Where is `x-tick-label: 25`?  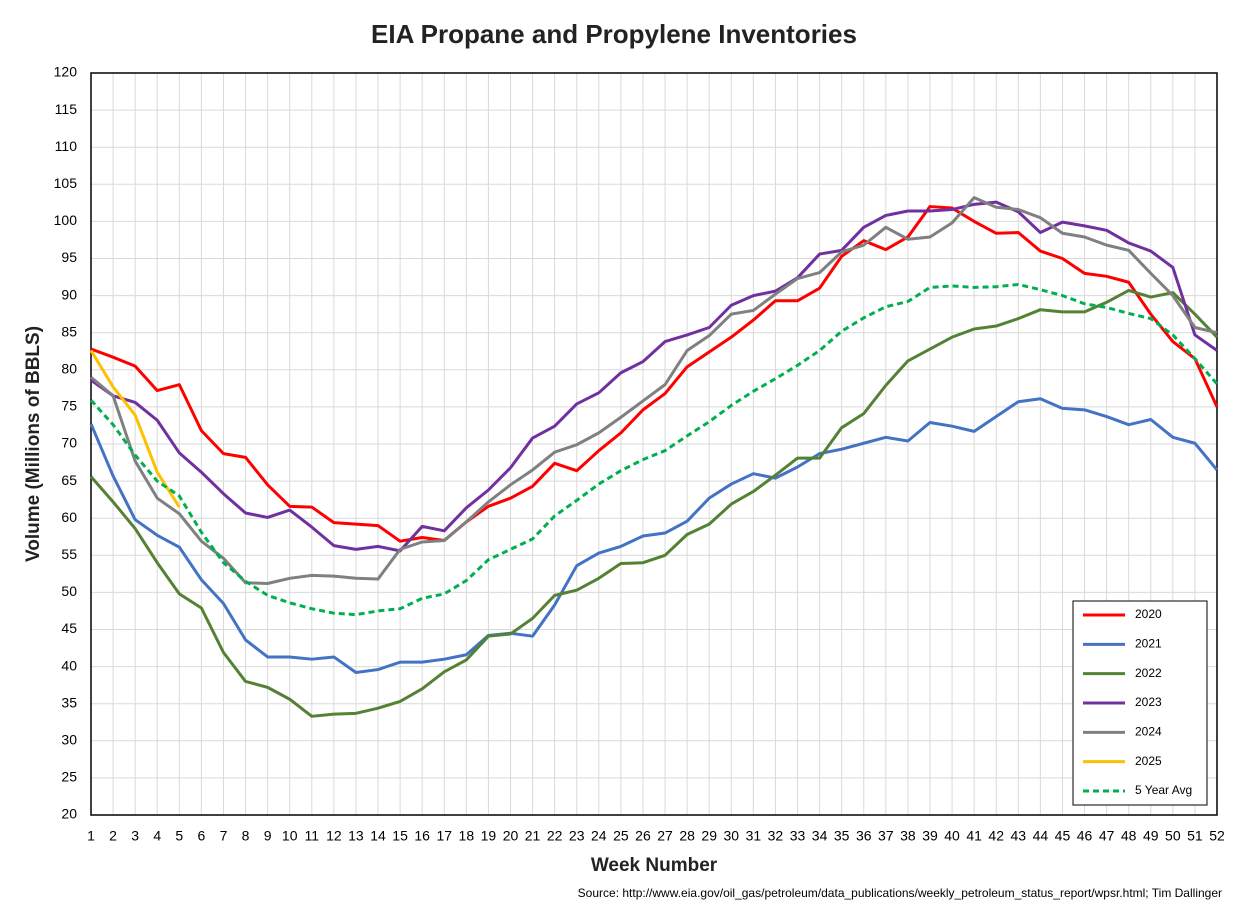 x-tick-label: 25 is located at coordinates (621, 836).